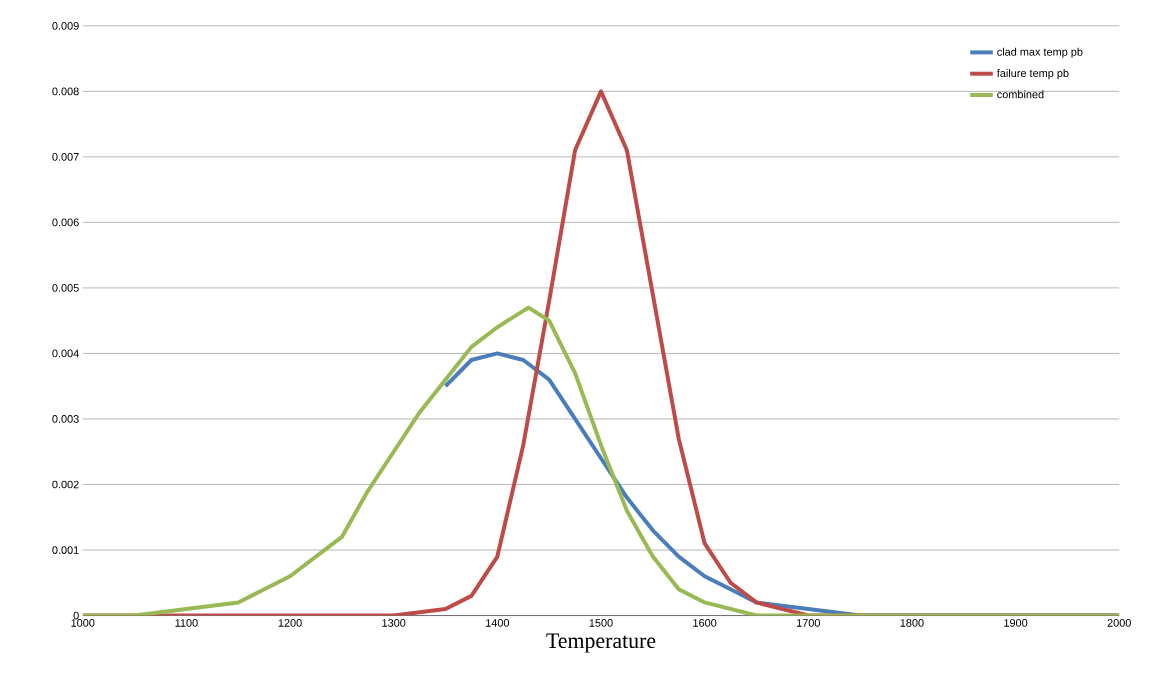 This screenshot has width=1151, height=691. Describe the element at coordinates (65, 484) in the screenshot. I see `y-tick-label: 0.002` at that location.